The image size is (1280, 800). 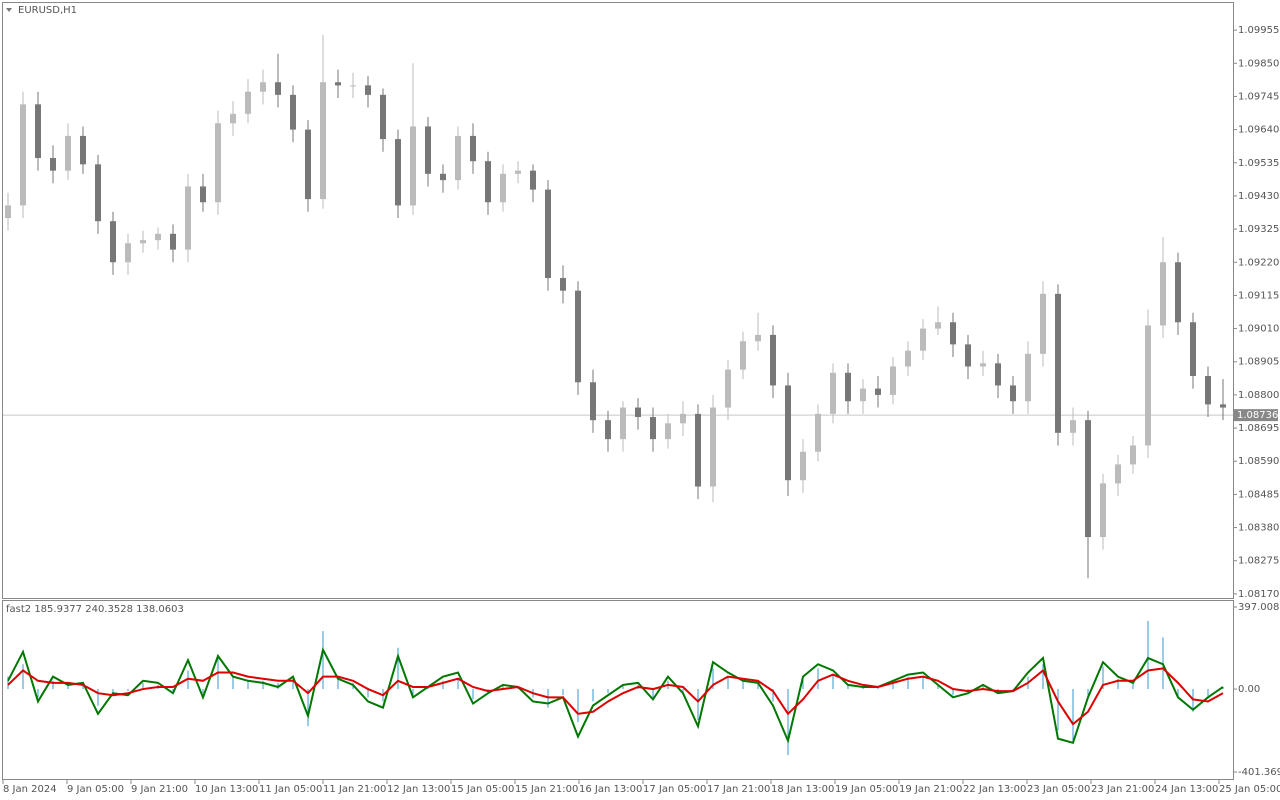 I want to click on y-tick-label: 1.08800, so click(x=1258, y=395).